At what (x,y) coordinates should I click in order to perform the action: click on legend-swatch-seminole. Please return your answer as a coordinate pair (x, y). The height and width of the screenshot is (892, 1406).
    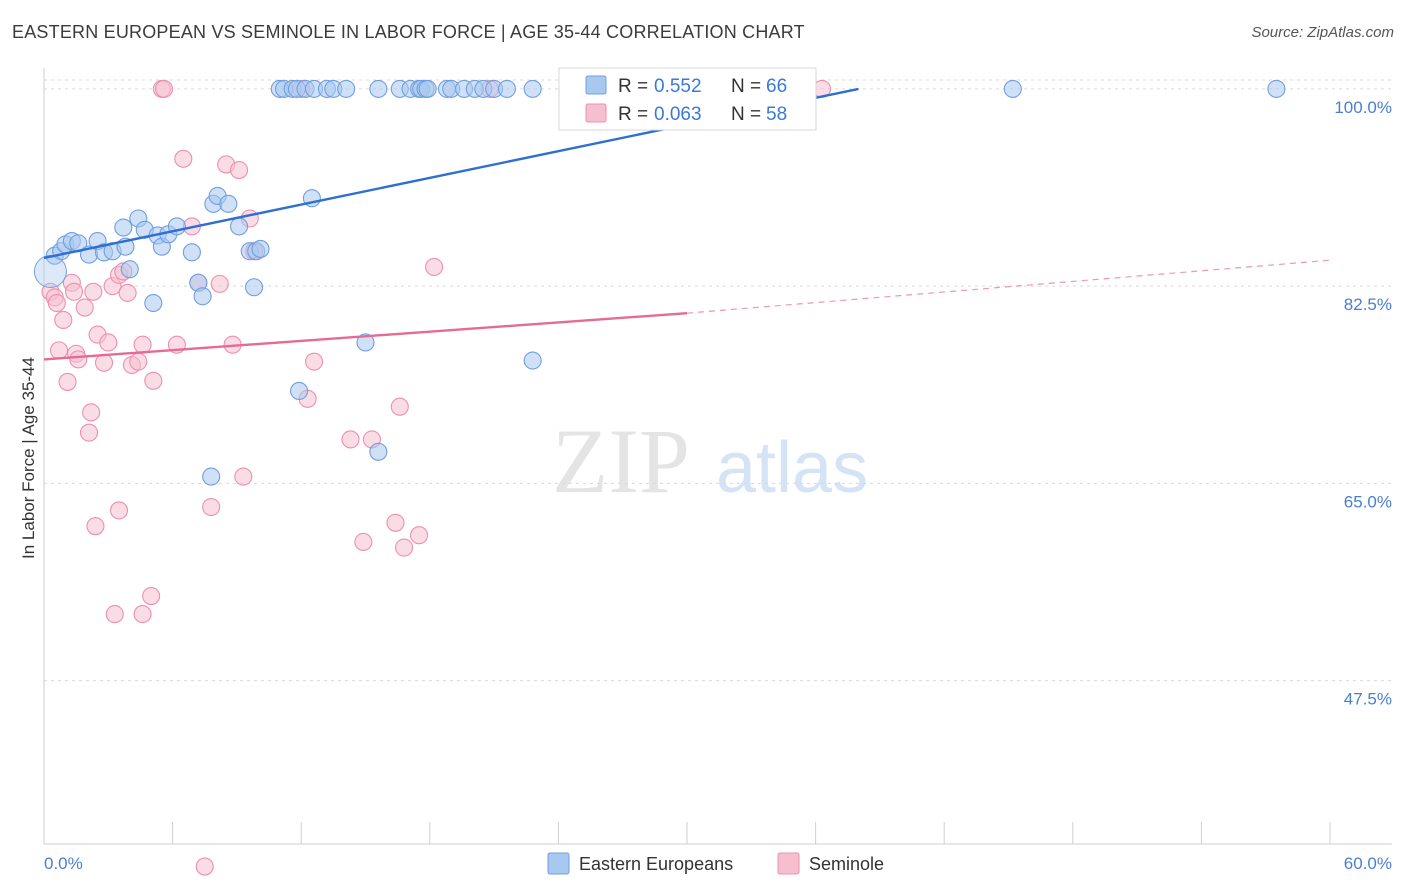
    Looking at the image, I should click on (596, 113).